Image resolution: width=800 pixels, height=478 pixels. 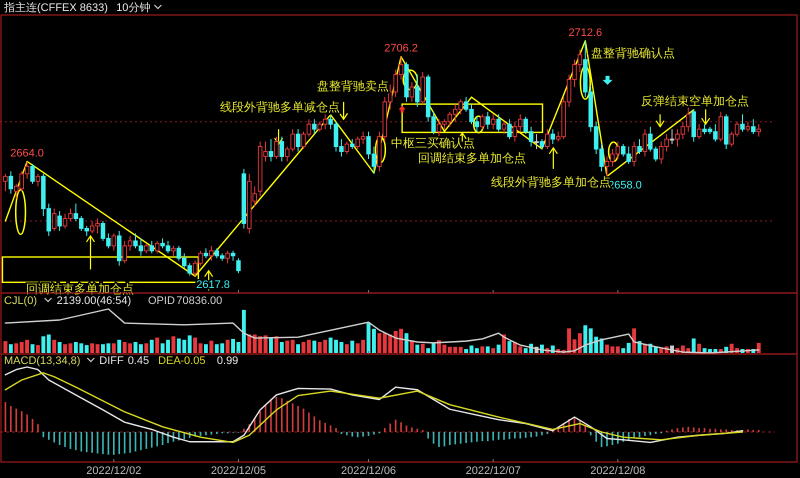 I want to click on chart-subtitle: 2139.00(46:54), so click(x=94, y=301).